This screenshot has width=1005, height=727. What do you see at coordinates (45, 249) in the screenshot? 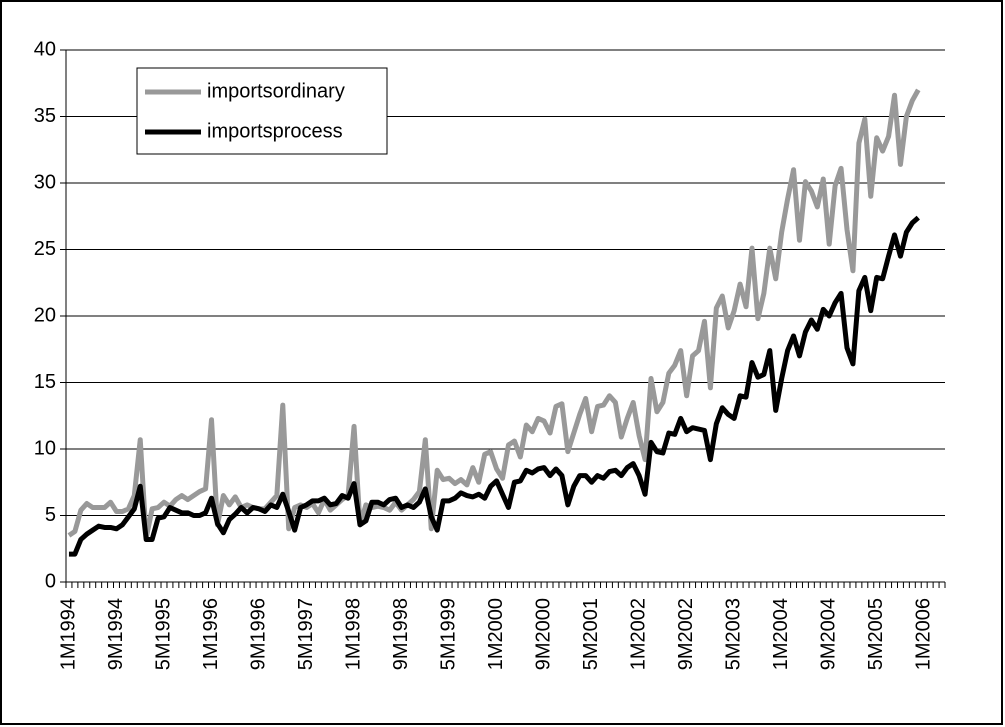
I see `y-tick-label: 25` at bounding box center [45, 249].